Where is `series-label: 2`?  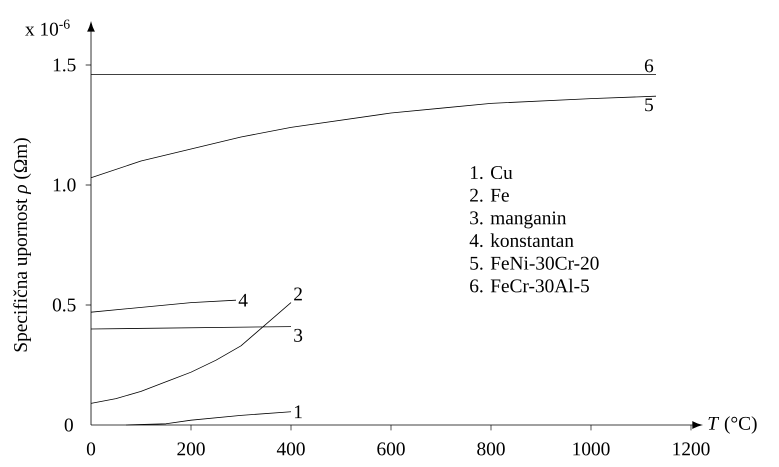
series-label: 2 is located at coordinates (298, 294).